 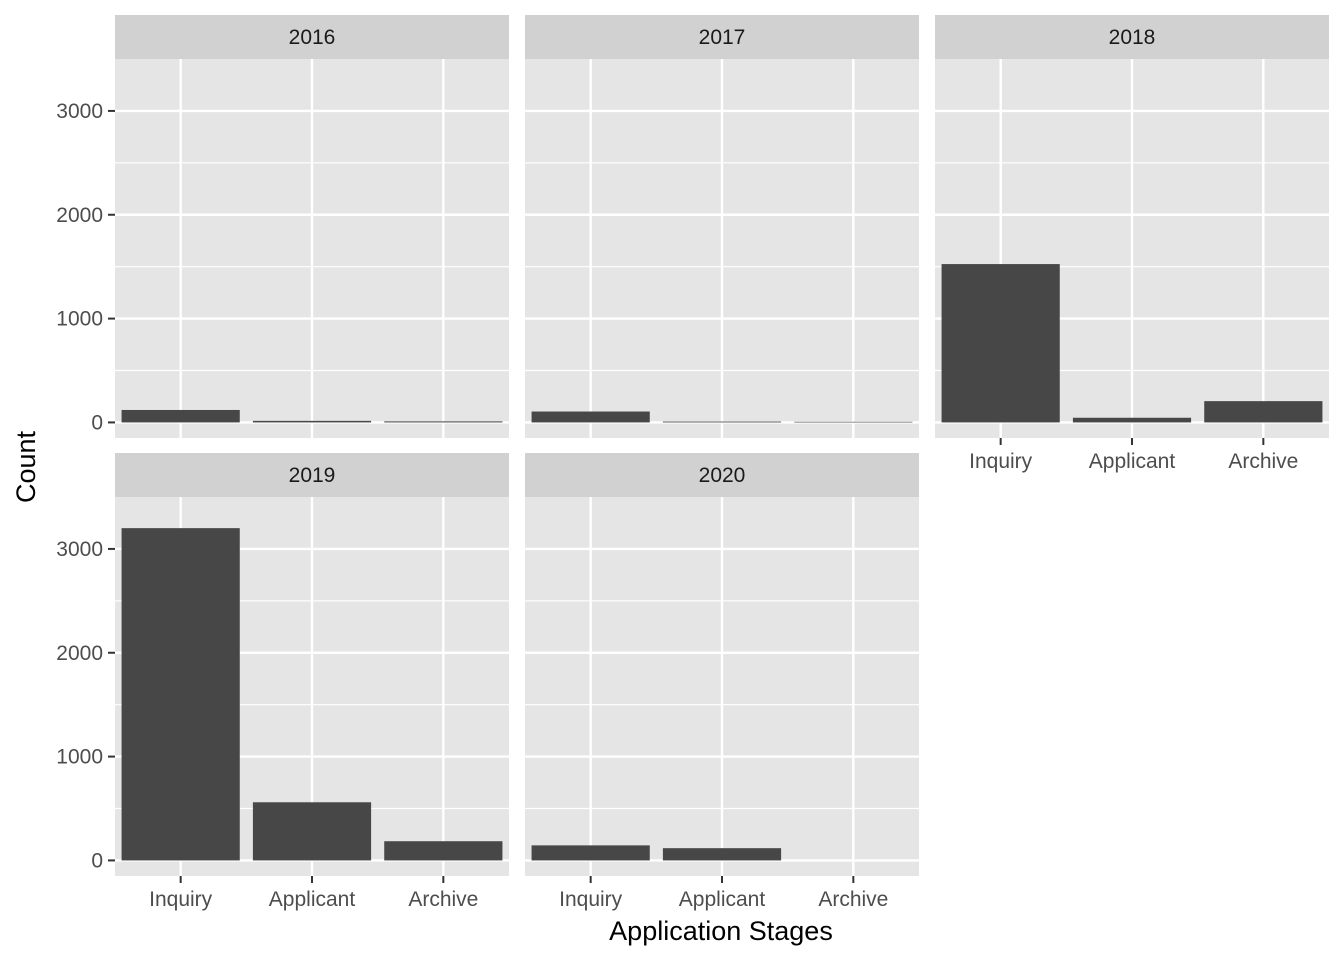 I want to click on facet-strip-label: 2017, so click(x=722, y=37).